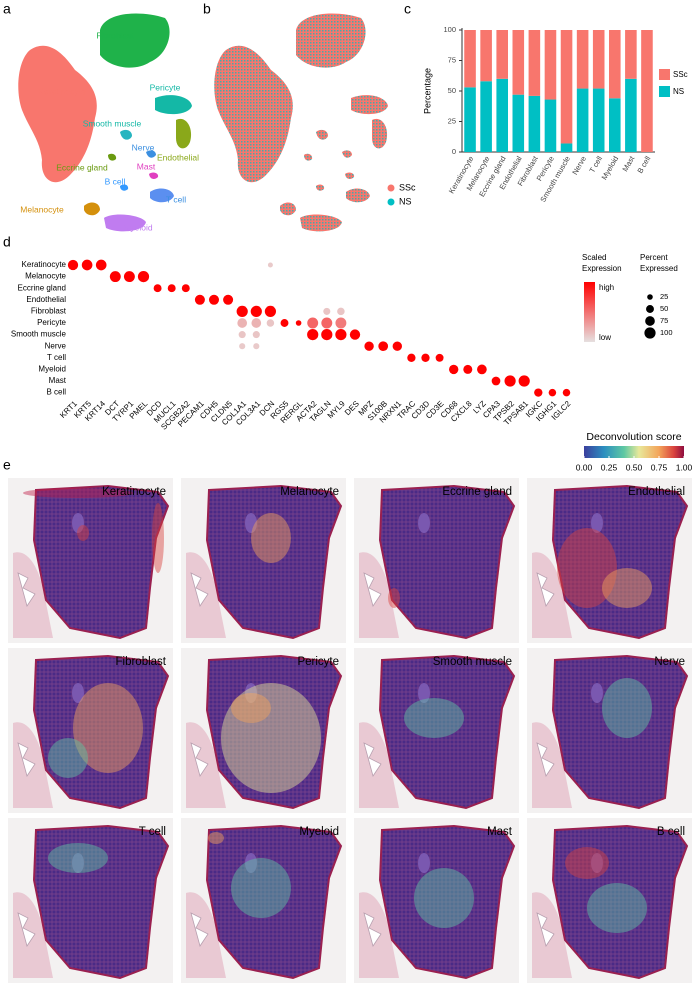  What do you see at coordinates (42, 209) in the screenshot?
I see `cluster-label: Melanocyte` at bounding box center [42, 209].